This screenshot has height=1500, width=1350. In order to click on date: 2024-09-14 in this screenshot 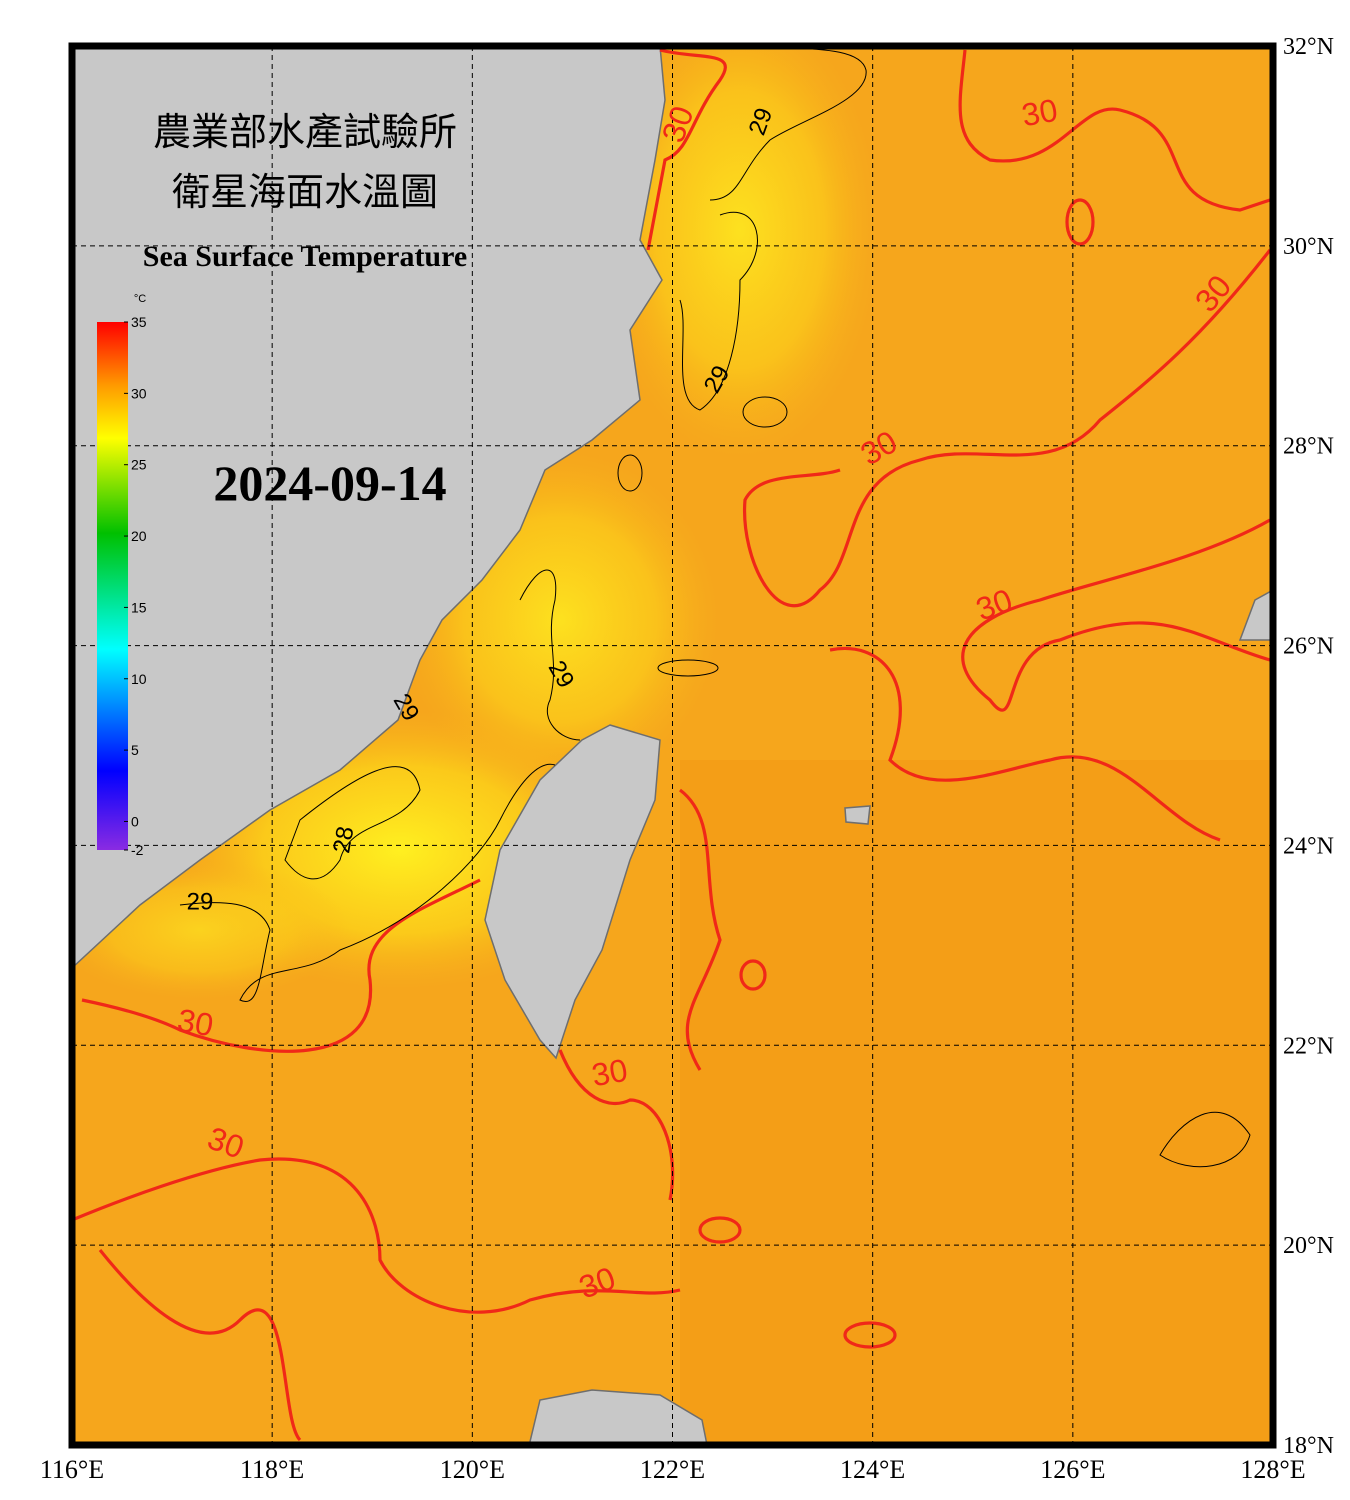, I will do `click(329, 483)`.